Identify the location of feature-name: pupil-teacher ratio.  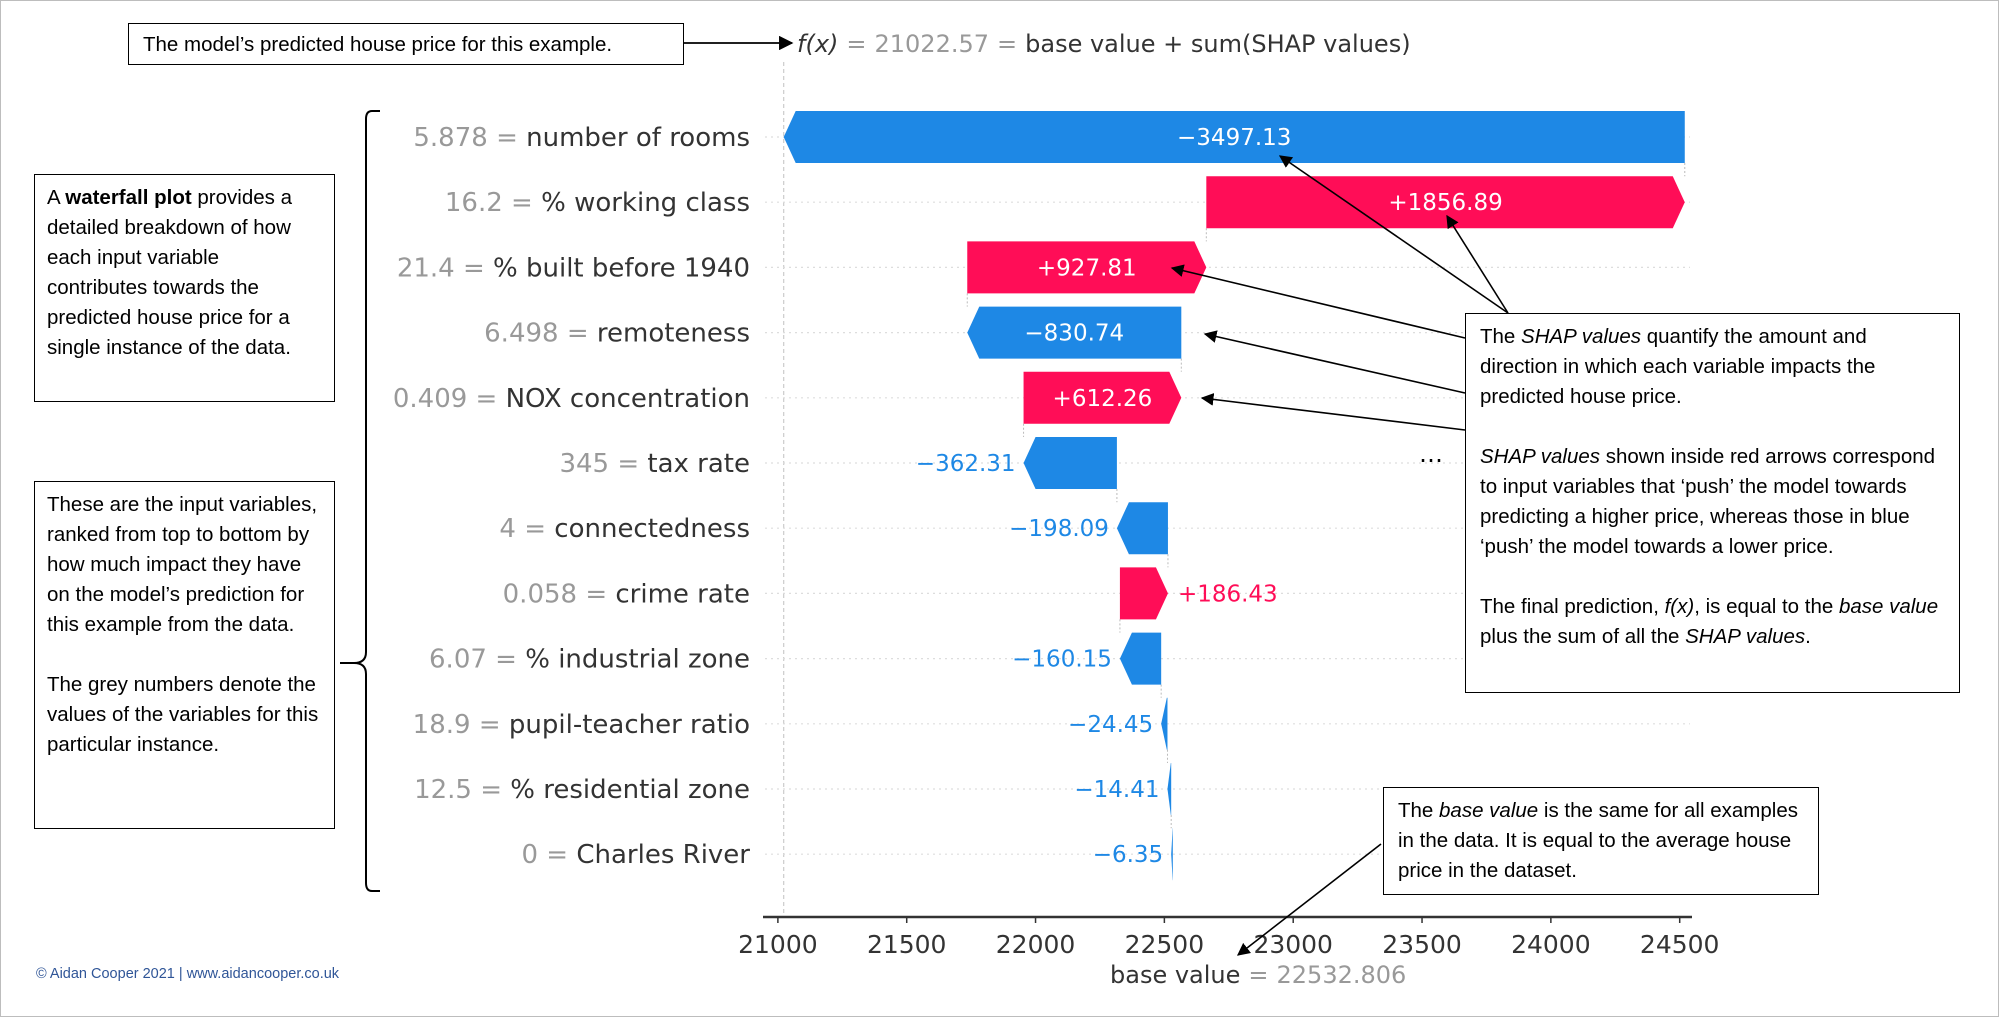
(629, 725).